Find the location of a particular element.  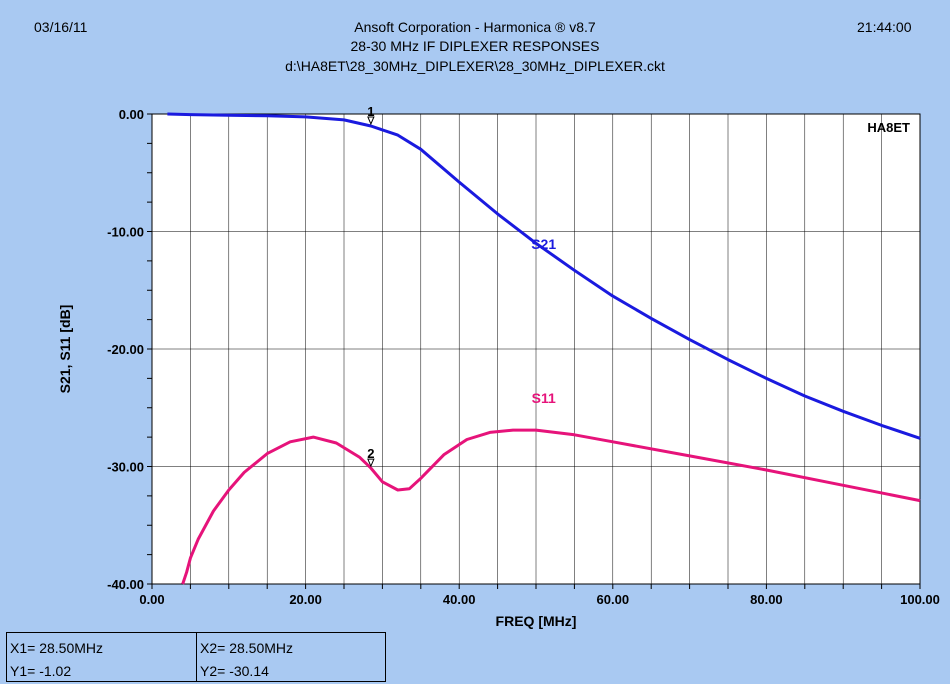

x-axis-label: FREQ [MHz] is located at coordinates (536, 621).